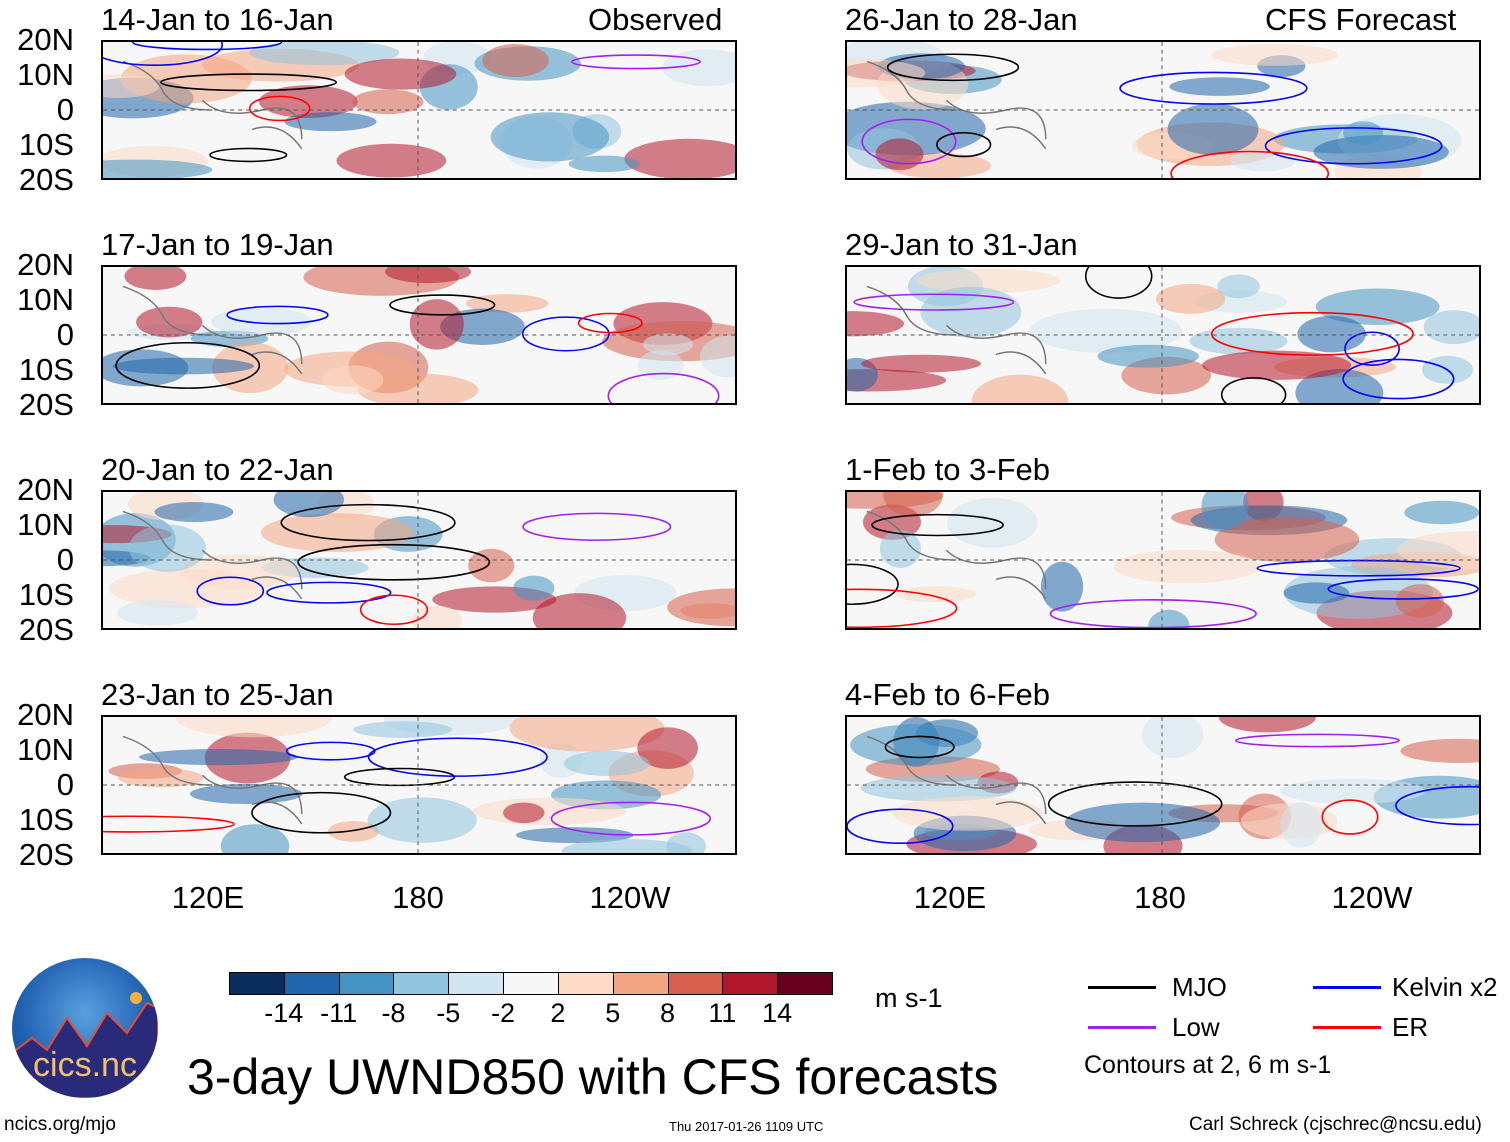 This screenshot has height=1142, width=1510. I want to click on legend-mjo-label: MJO, so click(1199, 987).